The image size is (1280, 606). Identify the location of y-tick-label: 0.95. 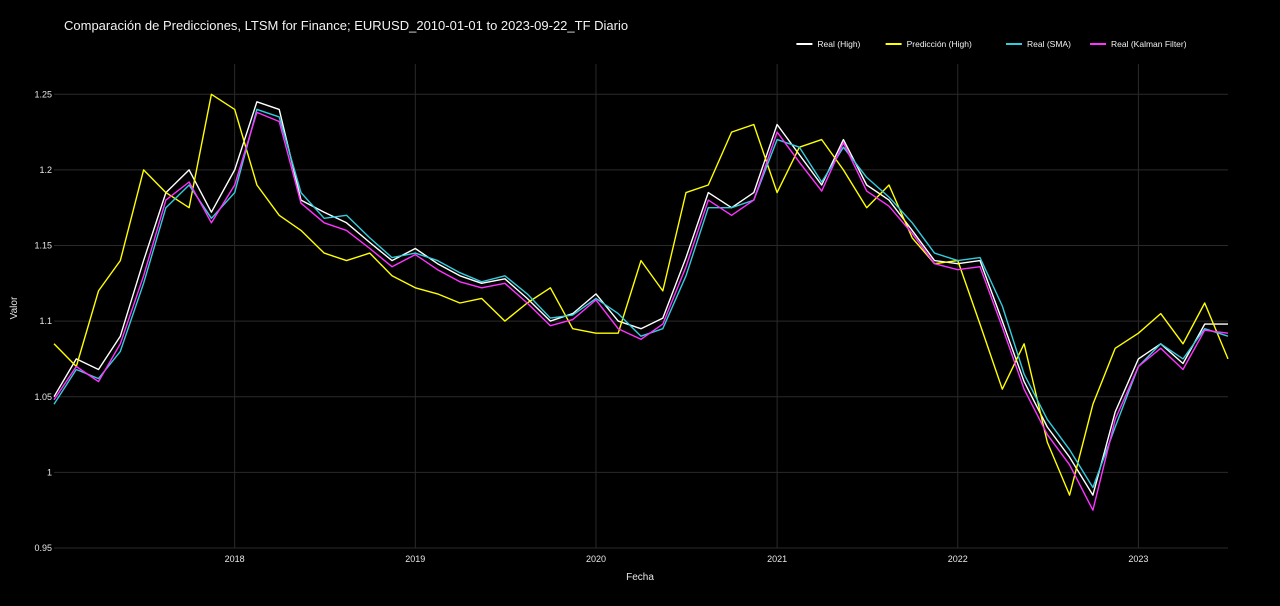
(43, 548).